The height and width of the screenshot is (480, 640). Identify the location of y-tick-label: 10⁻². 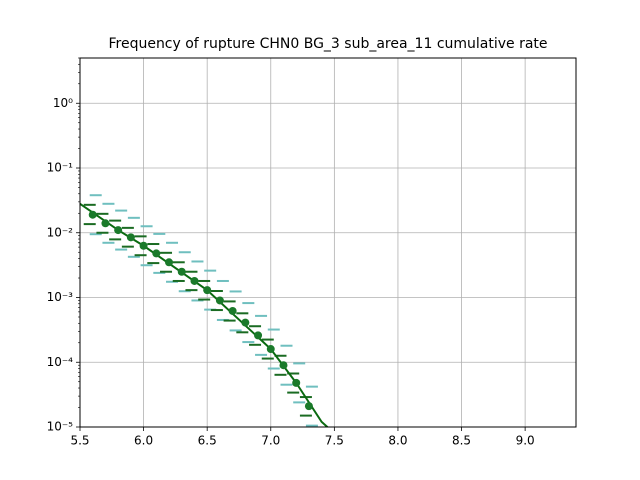
(60, 232).